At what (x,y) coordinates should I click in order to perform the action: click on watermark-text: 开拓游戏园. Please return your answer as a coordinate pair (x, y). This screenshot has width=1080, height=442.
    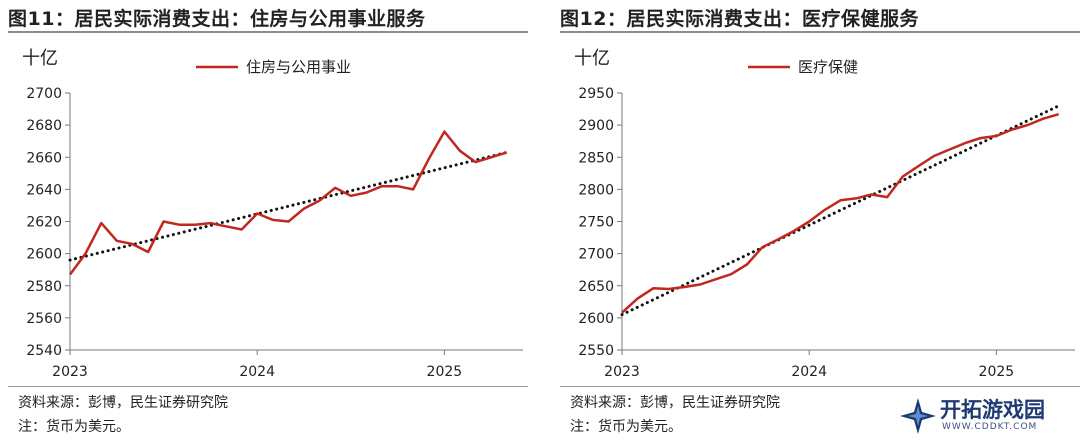
    Looking at the image, I should click on (992, 410).